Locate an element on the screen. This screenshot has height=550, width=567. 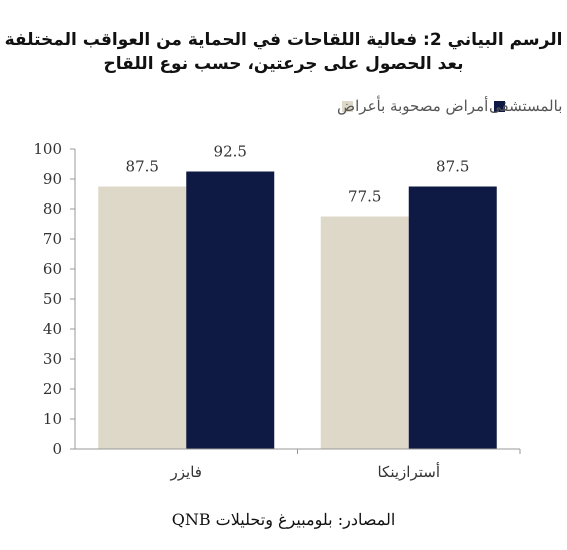
source-note: المصادر: بلومبيرغ وتحليلات QNB is located at coordinates (283, 519).